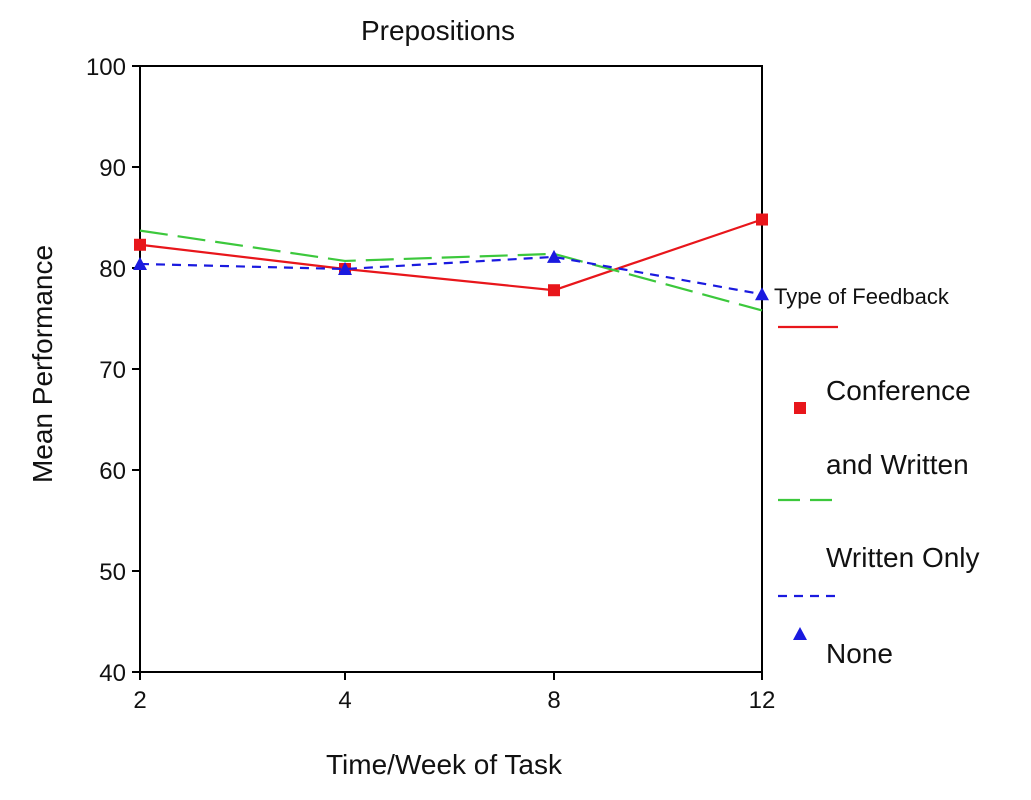 The width and height of the screenshot is (1031, 800). What do you see at coordinates (139, 700) in the screenshot?
I see `x-tick-label: 2` at bounding box center [139, 700].